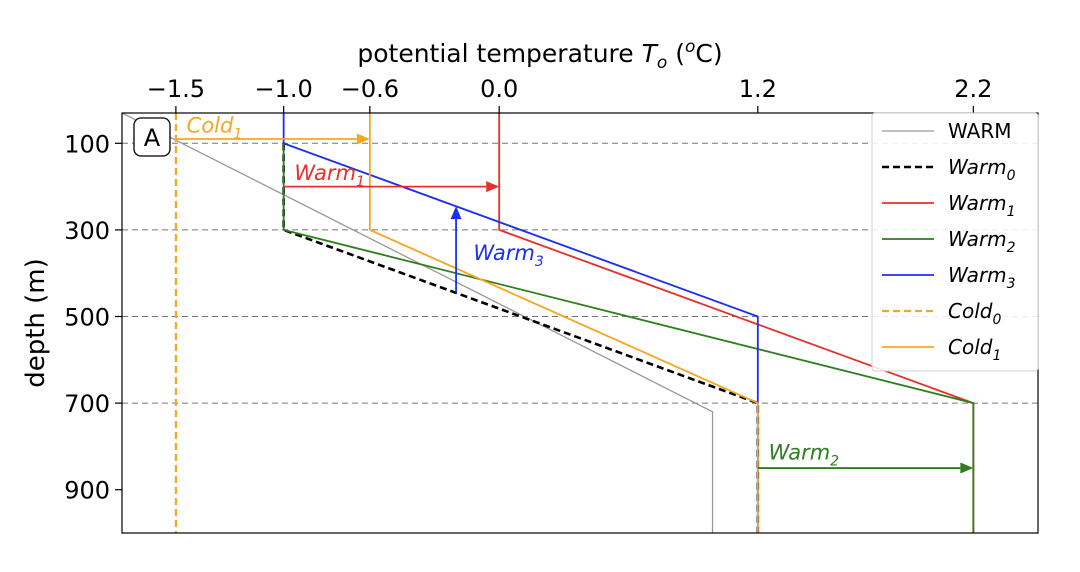 The width and height of the screenshot is (1080, 572). Describe the element at coordinates (974, 349) in the screenshot. I see `legend-label-cold1: Cold1` at that location.